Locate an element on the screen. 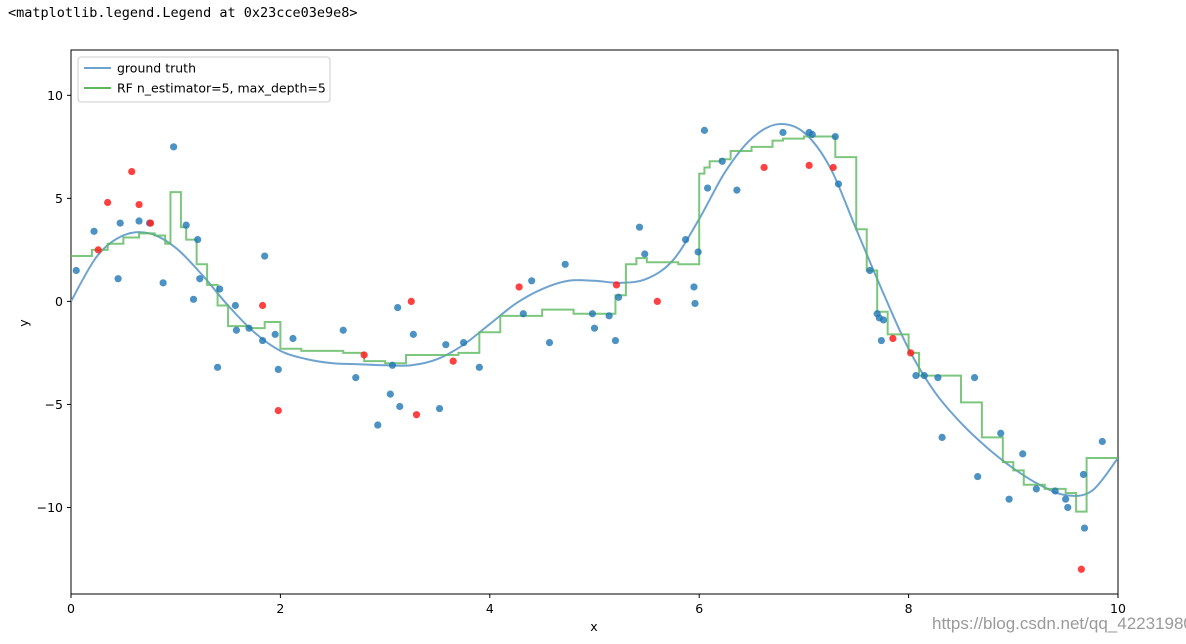 The height and width of the screenshot is (644, 1186). watermark: https://blog.csdn.net/qq_42231980 is located at coordinates (1059, 623).